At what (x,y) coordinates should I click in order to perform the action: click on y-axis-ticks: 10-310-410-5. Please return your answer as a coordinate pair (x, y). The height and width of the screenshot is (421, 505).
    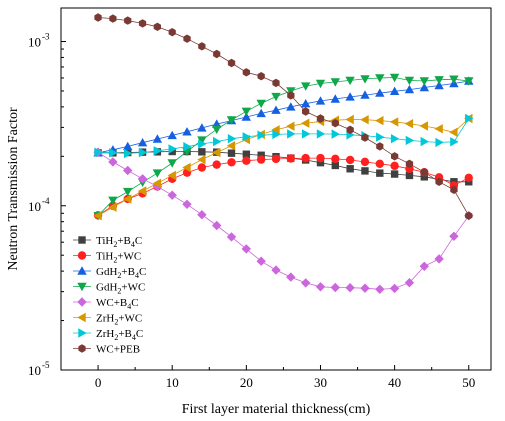
    Looking at the image, I should click on (47, 205).